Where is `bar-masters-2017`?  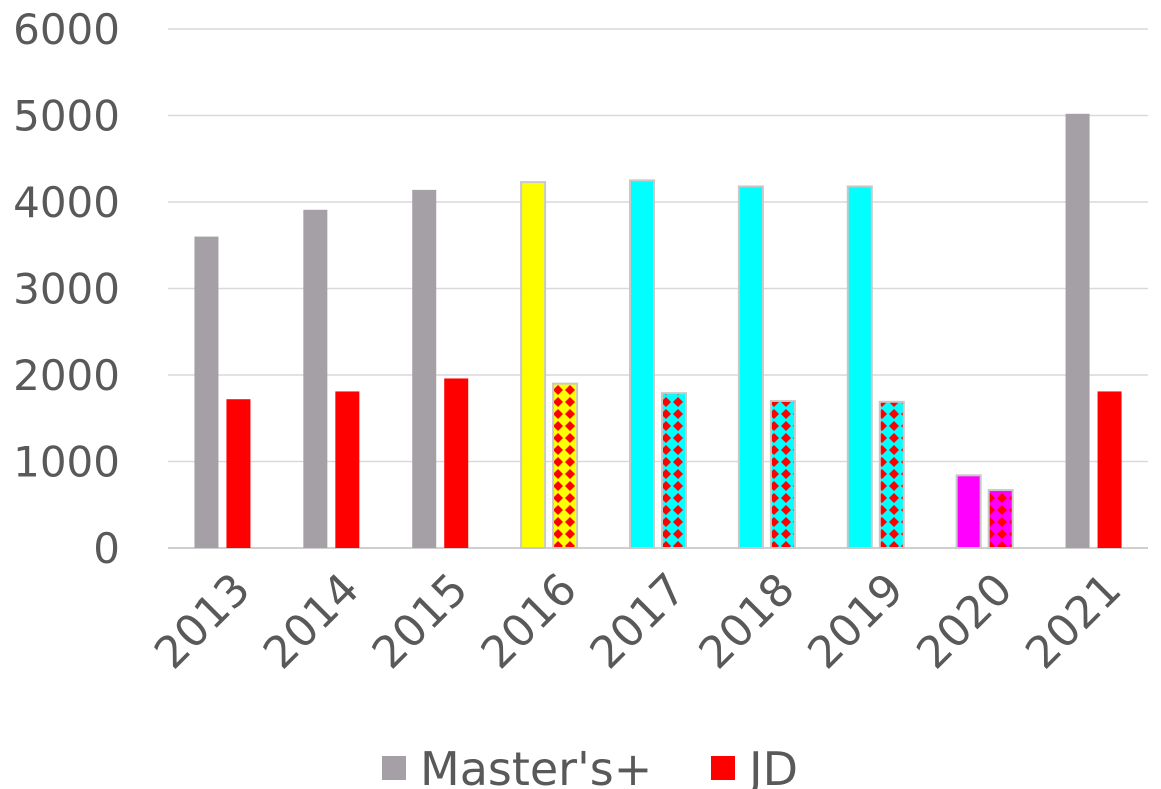
bar-masters-2017 is located at coordinates (642, 364).